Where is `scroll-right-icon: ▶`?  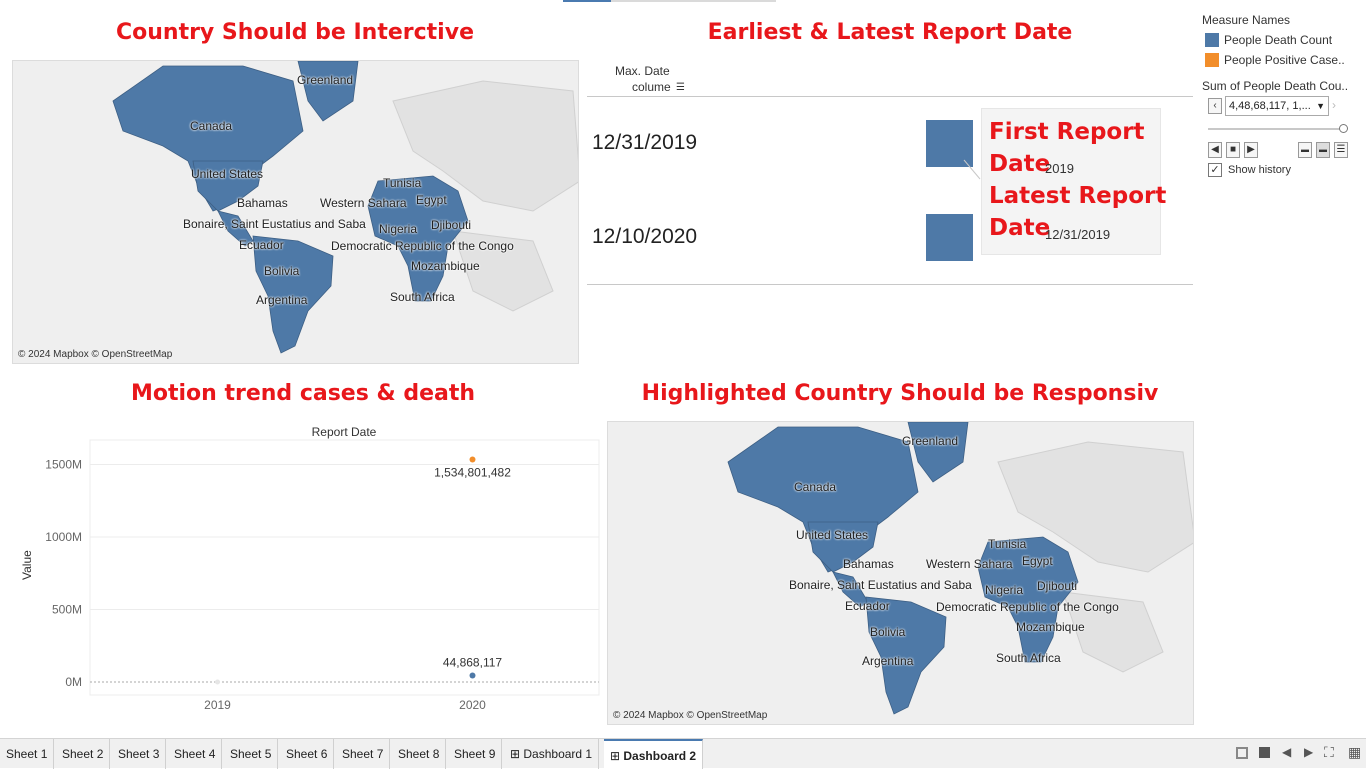 scroll-right-icon: ▶ is located at coordinates (1309, 752).